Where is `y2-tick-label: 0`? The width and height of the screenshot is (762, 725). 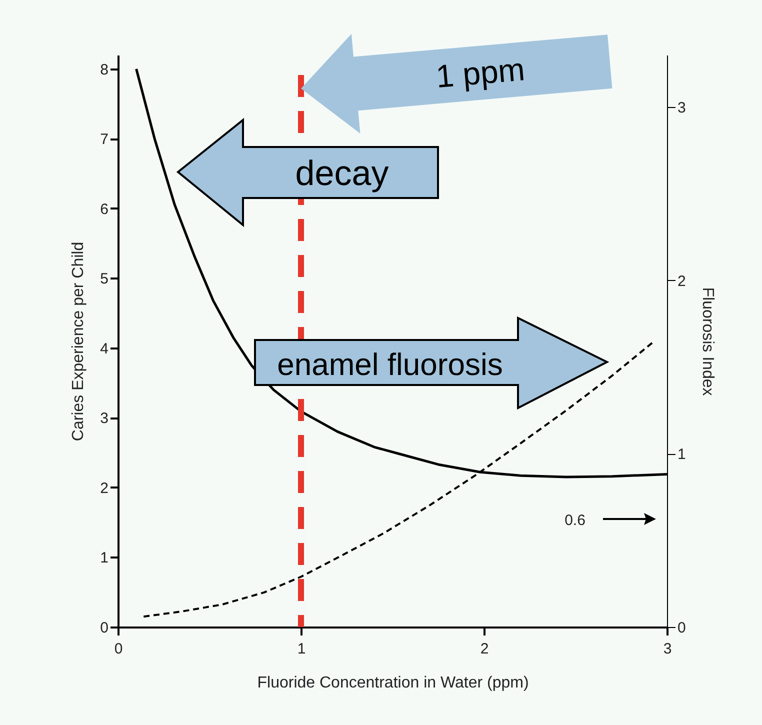 y2-tick-label: 0 is located at coordinates (682, 628).